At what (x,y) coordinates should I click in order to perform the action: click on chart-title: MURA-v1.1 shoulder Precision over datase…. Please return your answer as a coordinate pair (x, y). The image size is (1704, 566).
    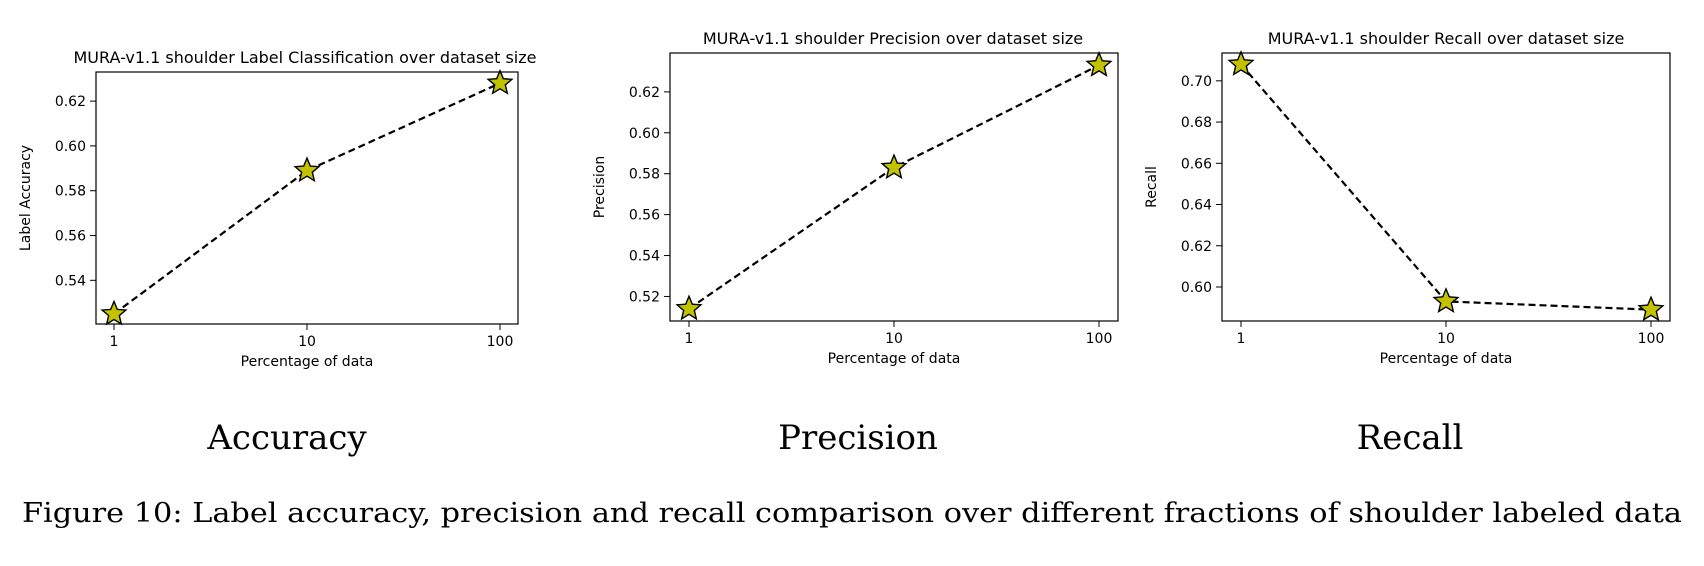
    Looking at the image, I should click on (893, 38).